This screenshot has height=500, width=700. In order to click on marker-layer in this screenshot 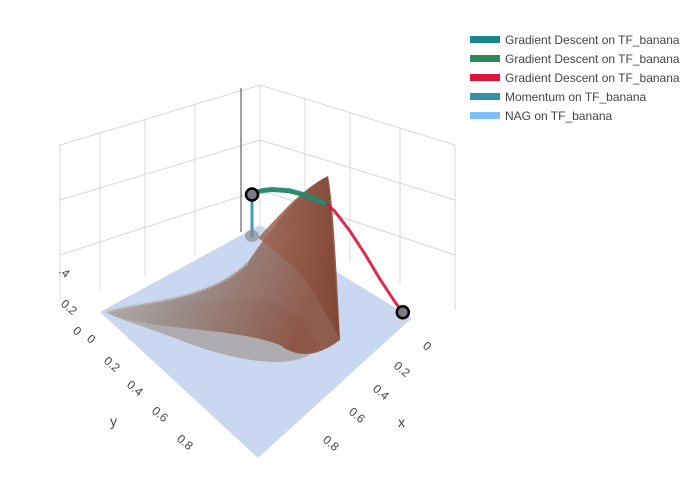, I will do `click(327, 253)`.